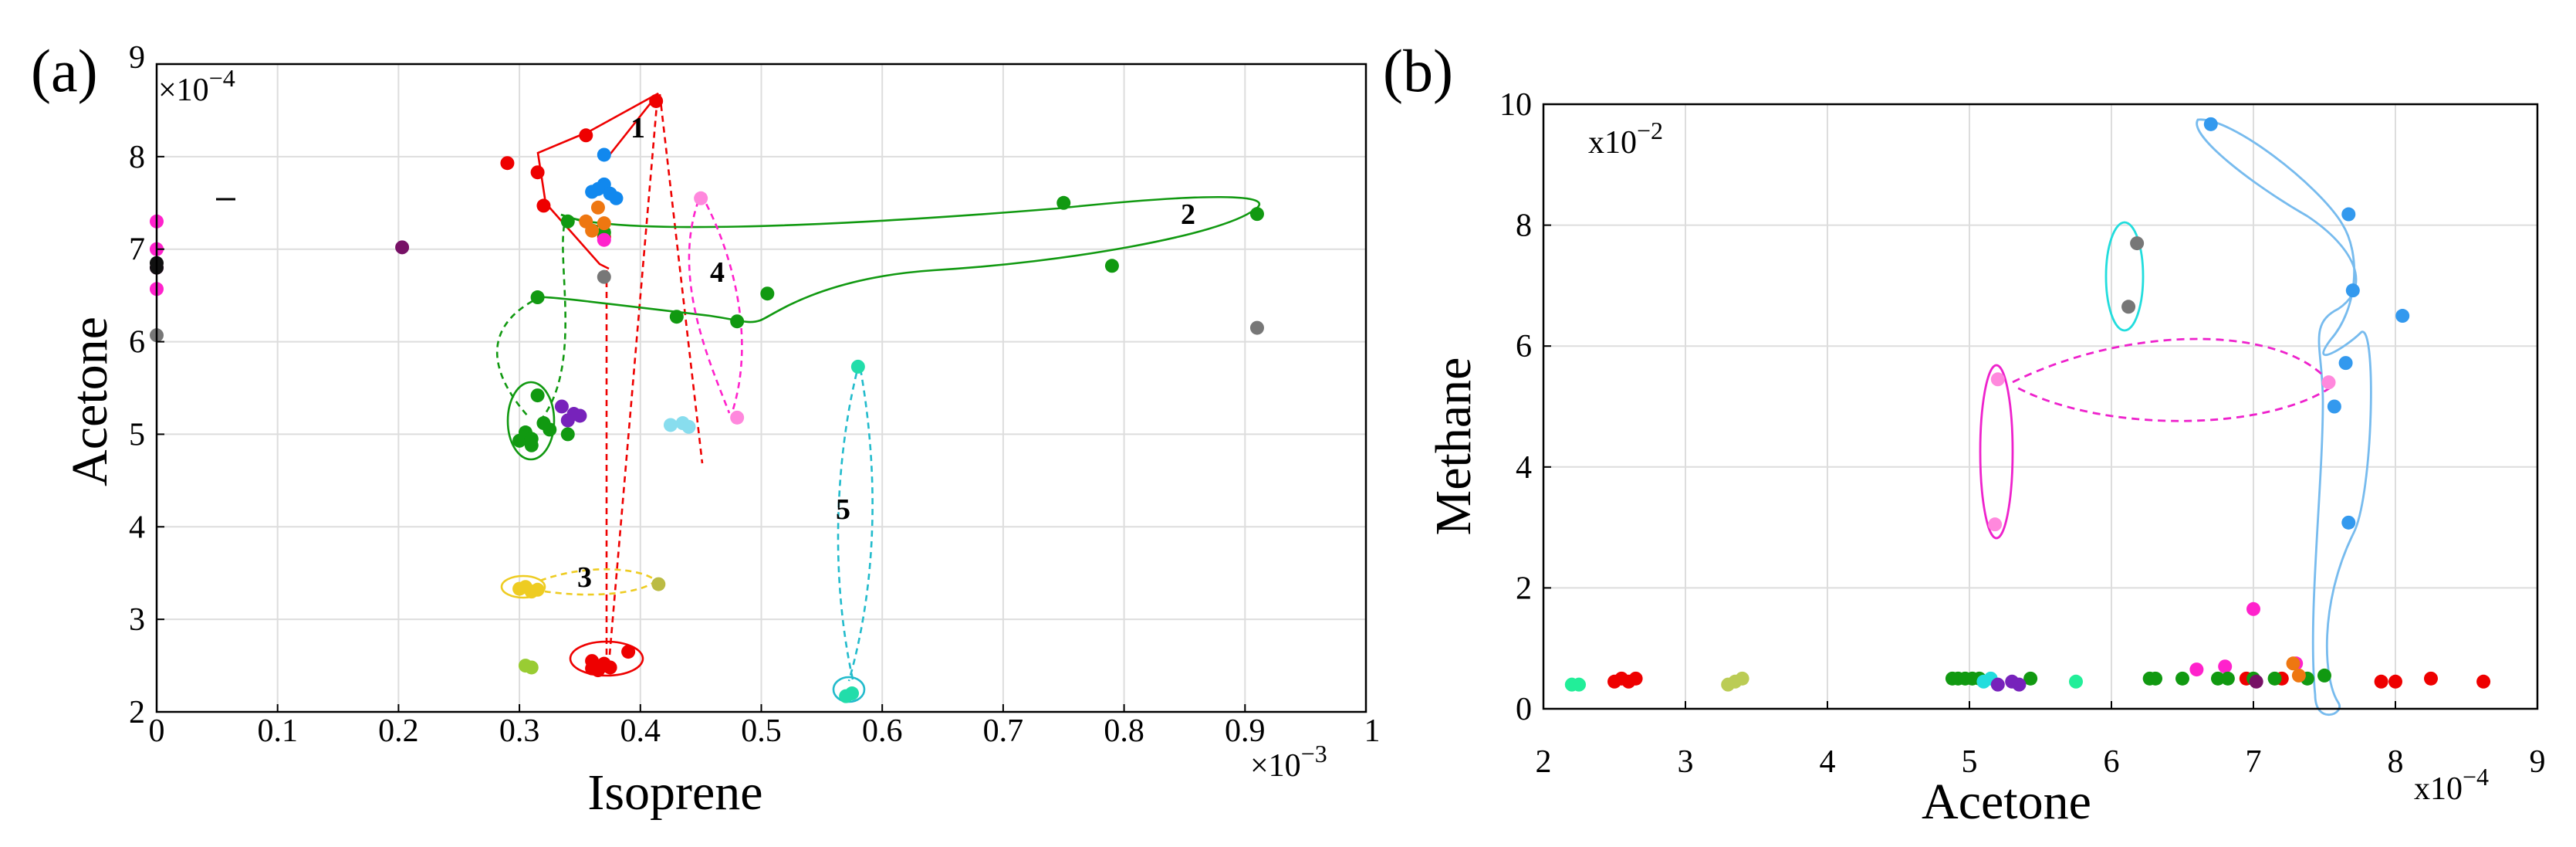 The width and height of the screenshot is (2576, 847). Describe the element at coordinates (637, 128) in the screenshot. I see `trajectory-label-1: 1` at that location.